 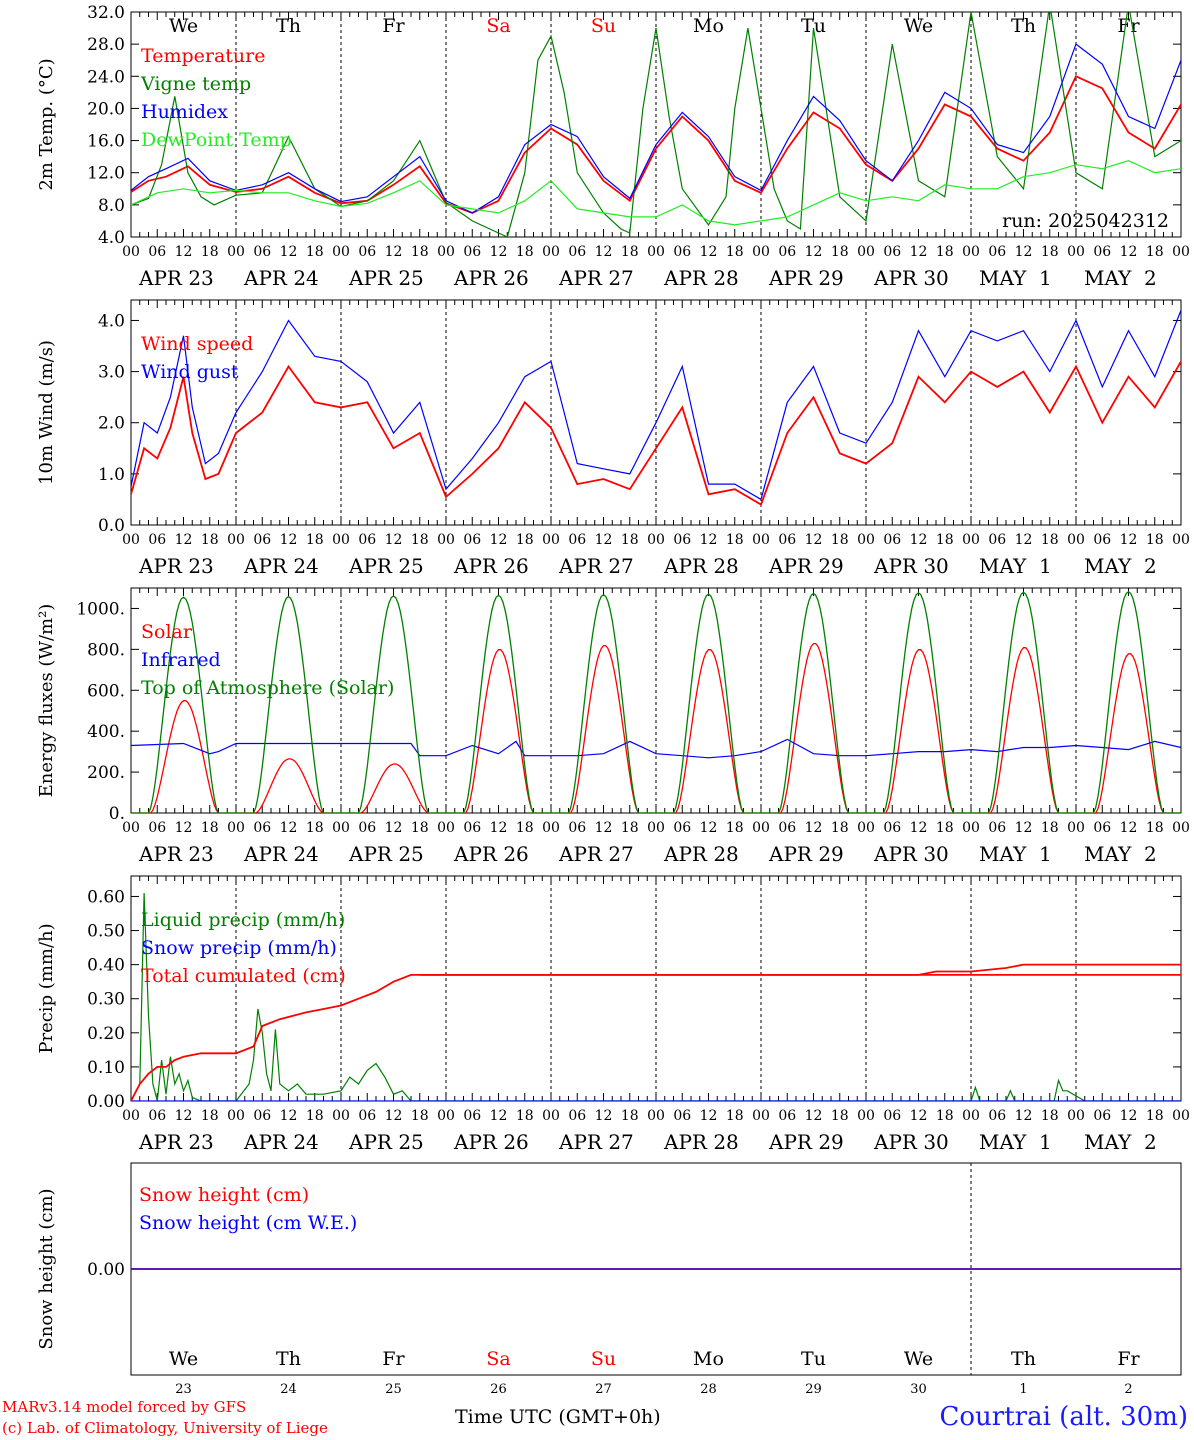 I want to click on y-tick-label: 12.0, so click(x=106, y=174).